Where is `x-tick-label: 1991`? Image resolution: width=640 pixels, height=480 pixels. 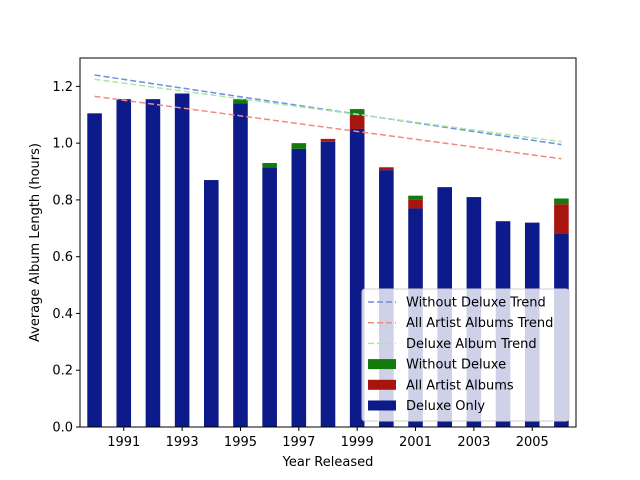 x-tick-label: 1991 is located at coordinates (123, 442).